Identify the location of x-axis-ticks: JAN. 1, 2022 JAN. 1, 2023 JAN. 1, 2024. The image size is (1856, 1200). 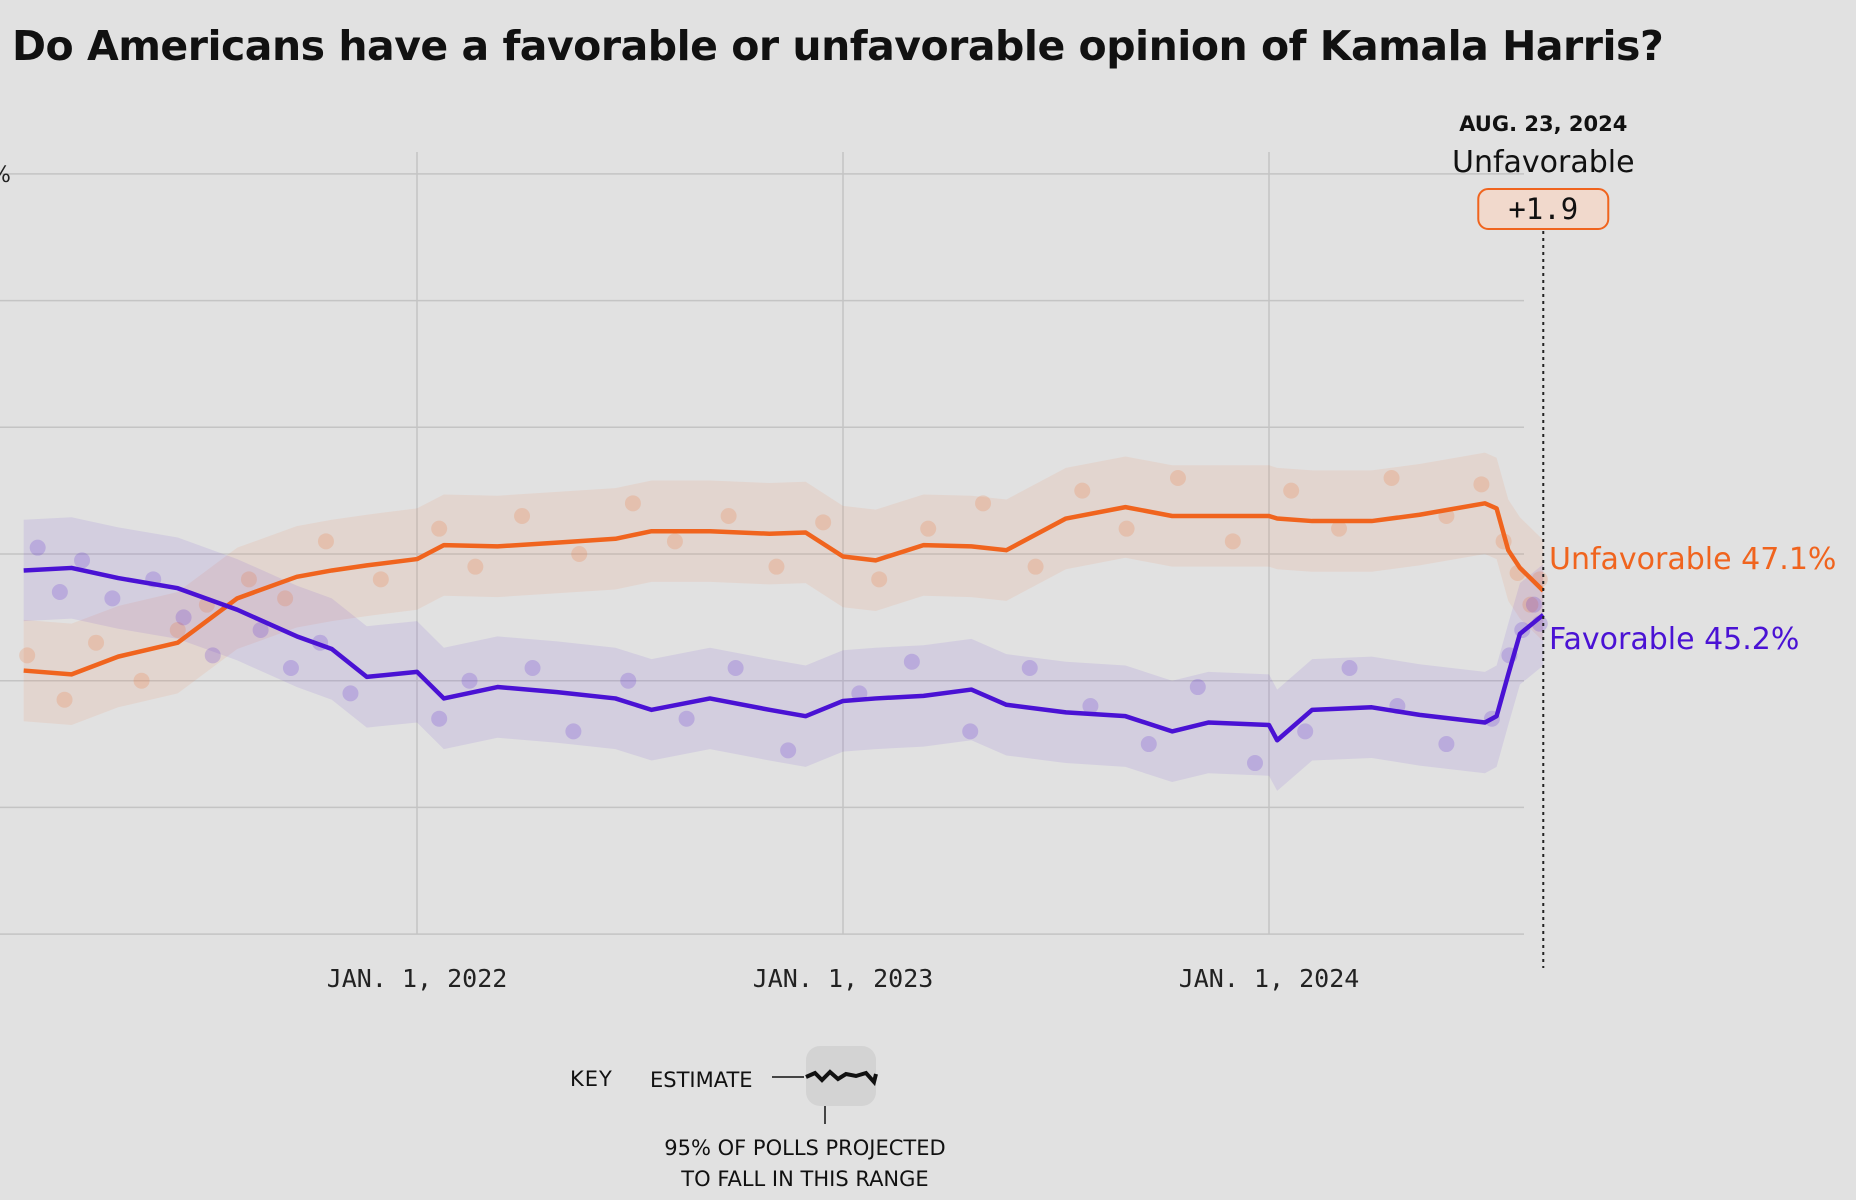
(843, 978).